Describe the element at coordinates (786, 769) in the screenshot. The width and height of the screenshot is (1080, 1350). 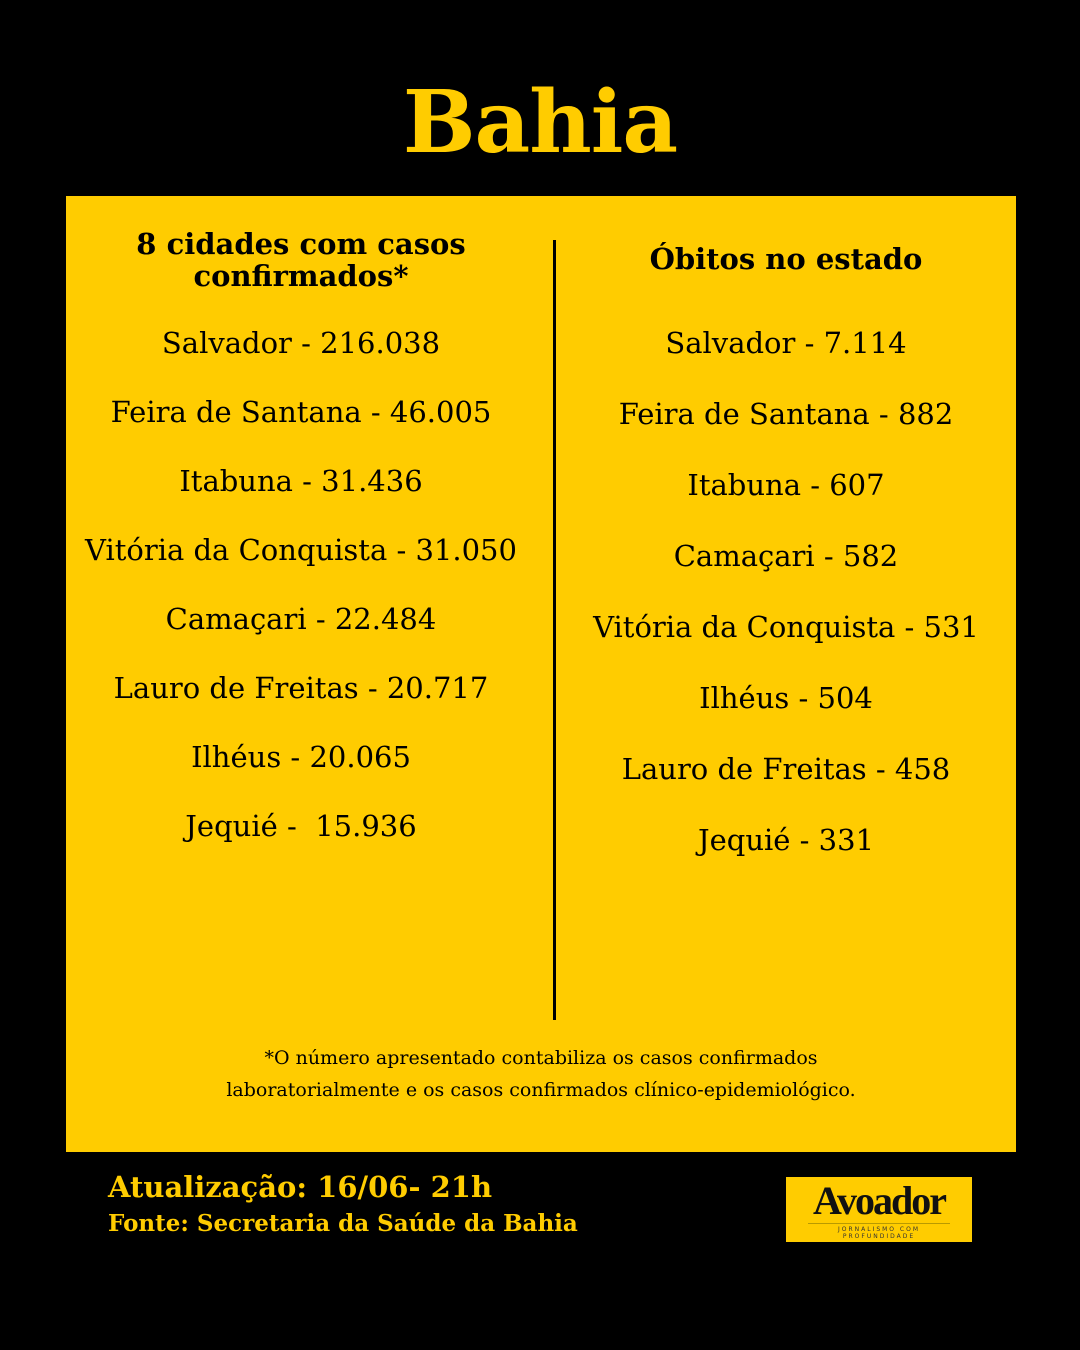
I see `deaths-item: Lauro de Freitas - 458` at that location.